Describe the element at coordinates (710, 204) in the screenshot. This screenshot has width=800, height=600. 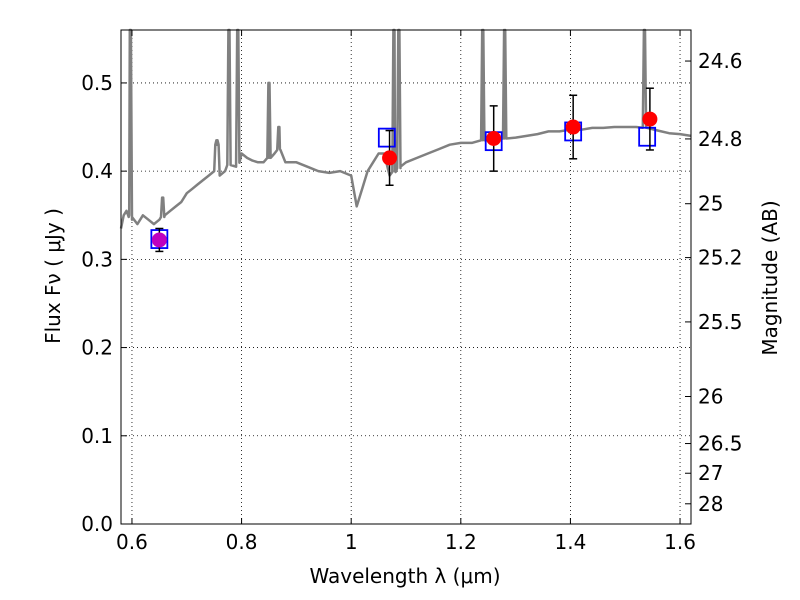
I see `y2-tick-label: 25` at that location.